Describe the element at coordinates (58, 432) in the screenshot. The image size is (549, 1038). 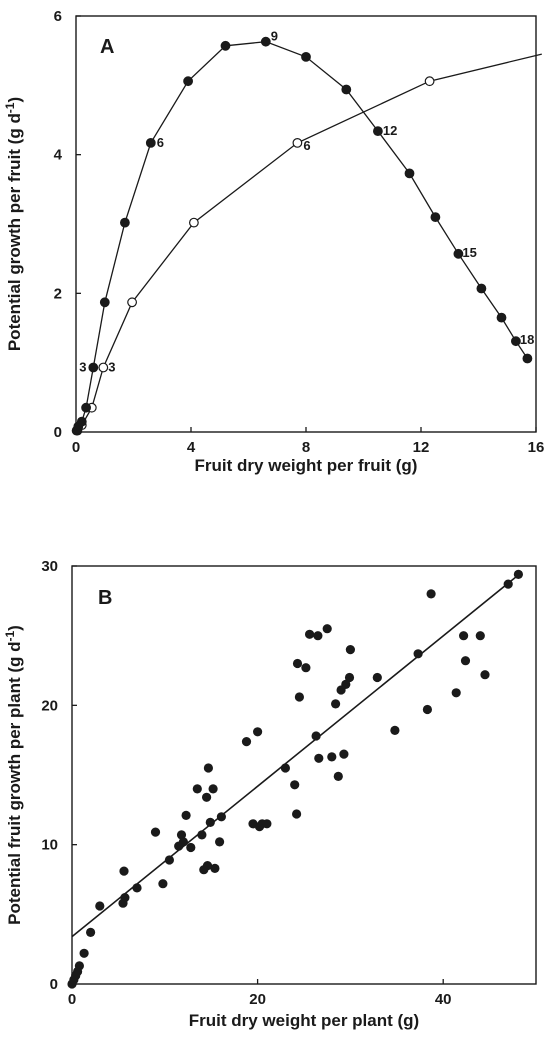
I see `y-tick-label-a-0: 0` at that location.